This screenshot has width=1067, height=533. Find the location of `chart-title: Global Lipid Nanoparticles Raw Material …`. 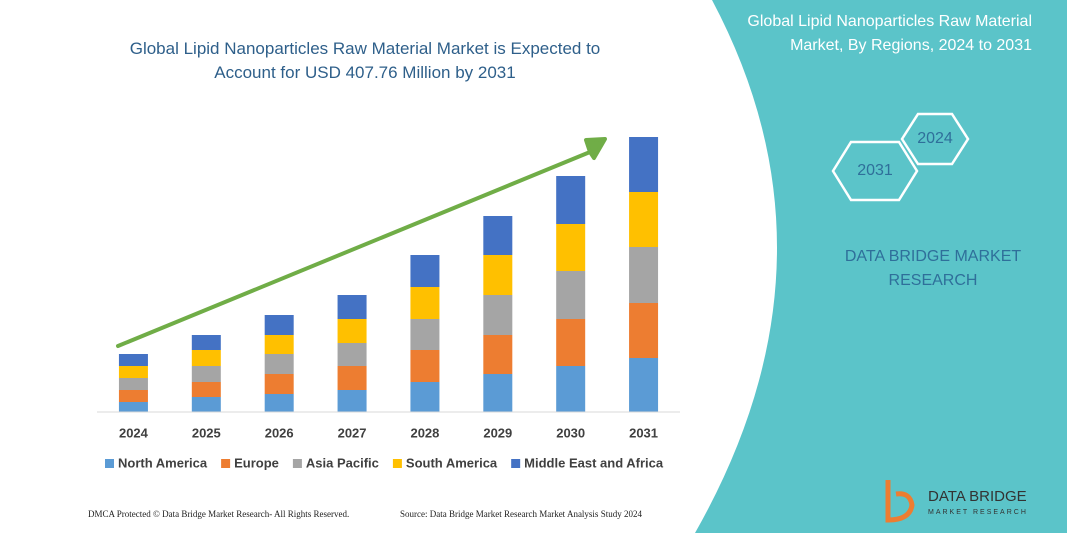

chart-title: Global Lipid Nanoparticles Raw Material … is located at coordinates (365, 60).